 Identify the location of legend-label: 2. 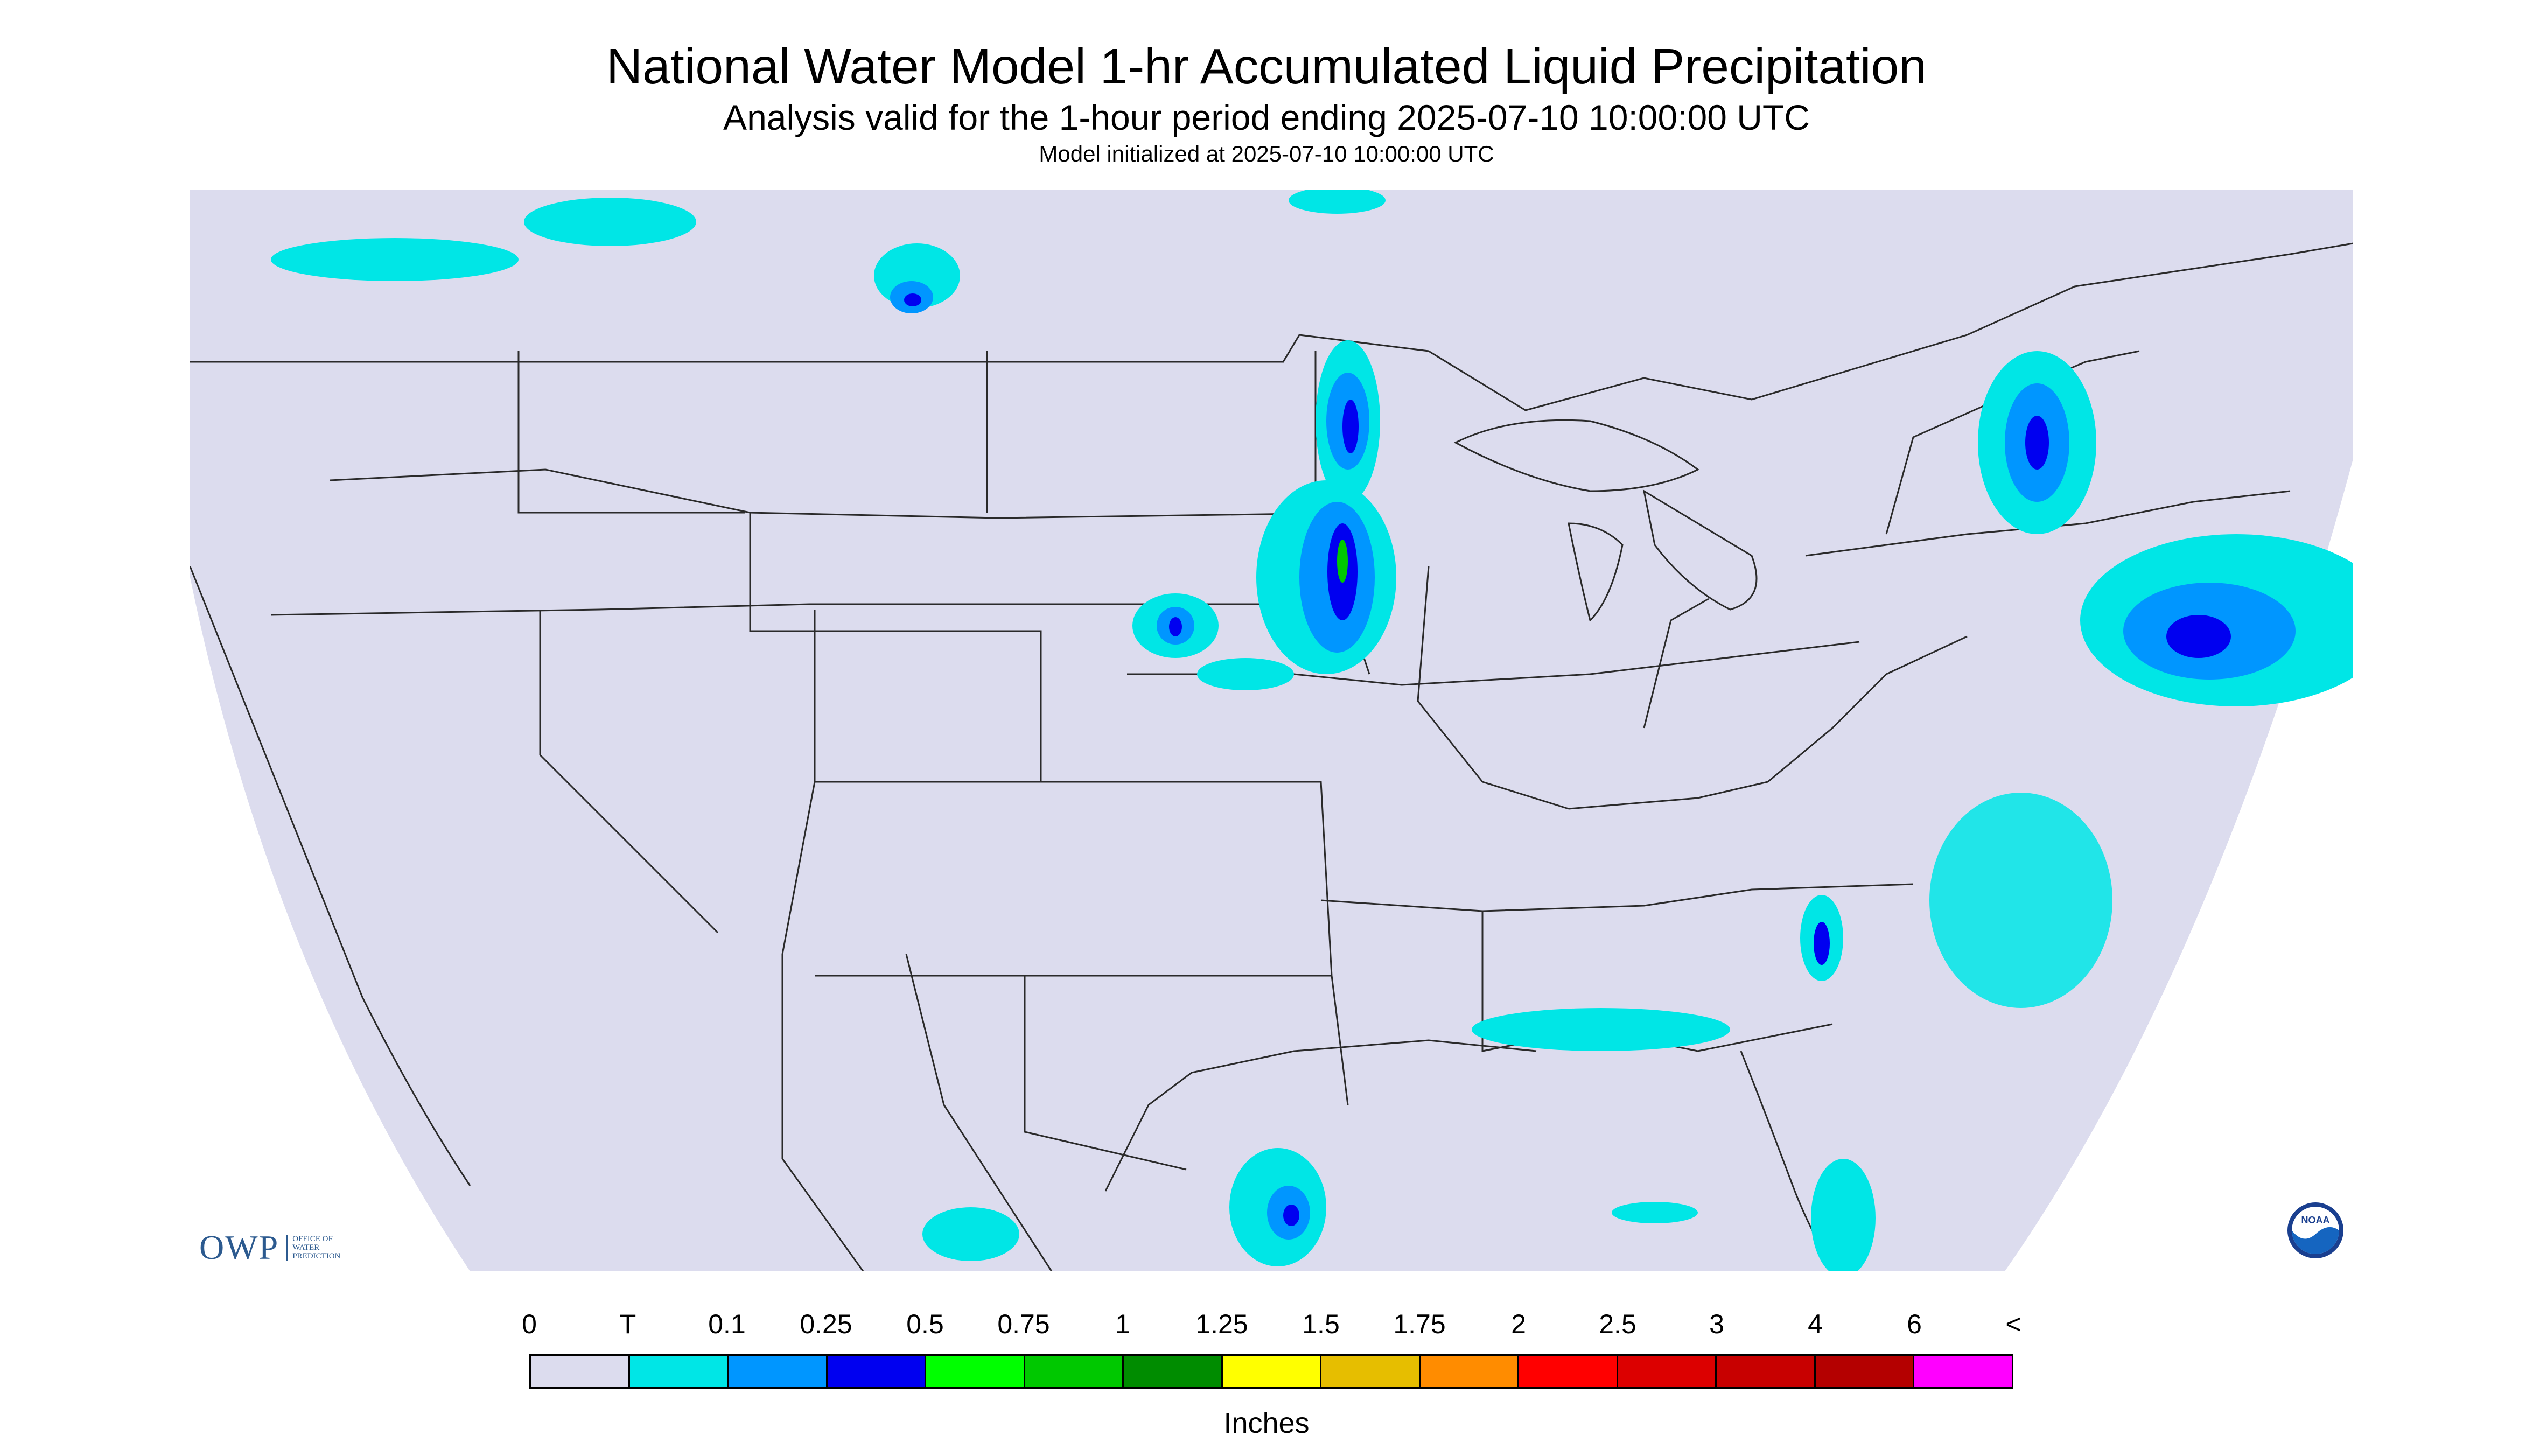
(1519, 1324).